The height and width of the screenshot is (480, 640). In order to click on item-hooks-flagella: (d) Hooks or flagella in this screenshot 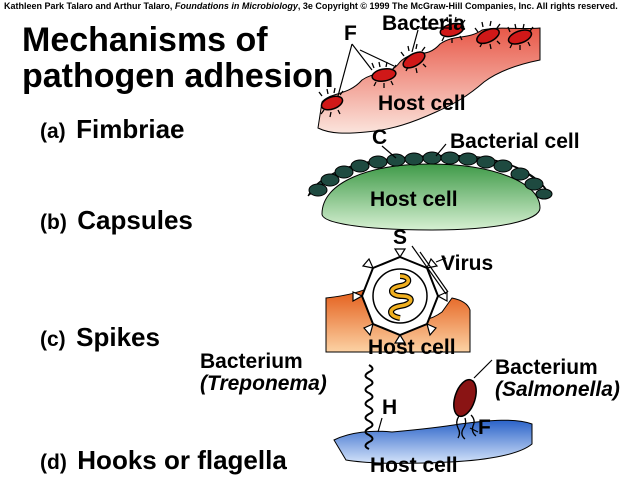, I will do `click(163, 460)`.